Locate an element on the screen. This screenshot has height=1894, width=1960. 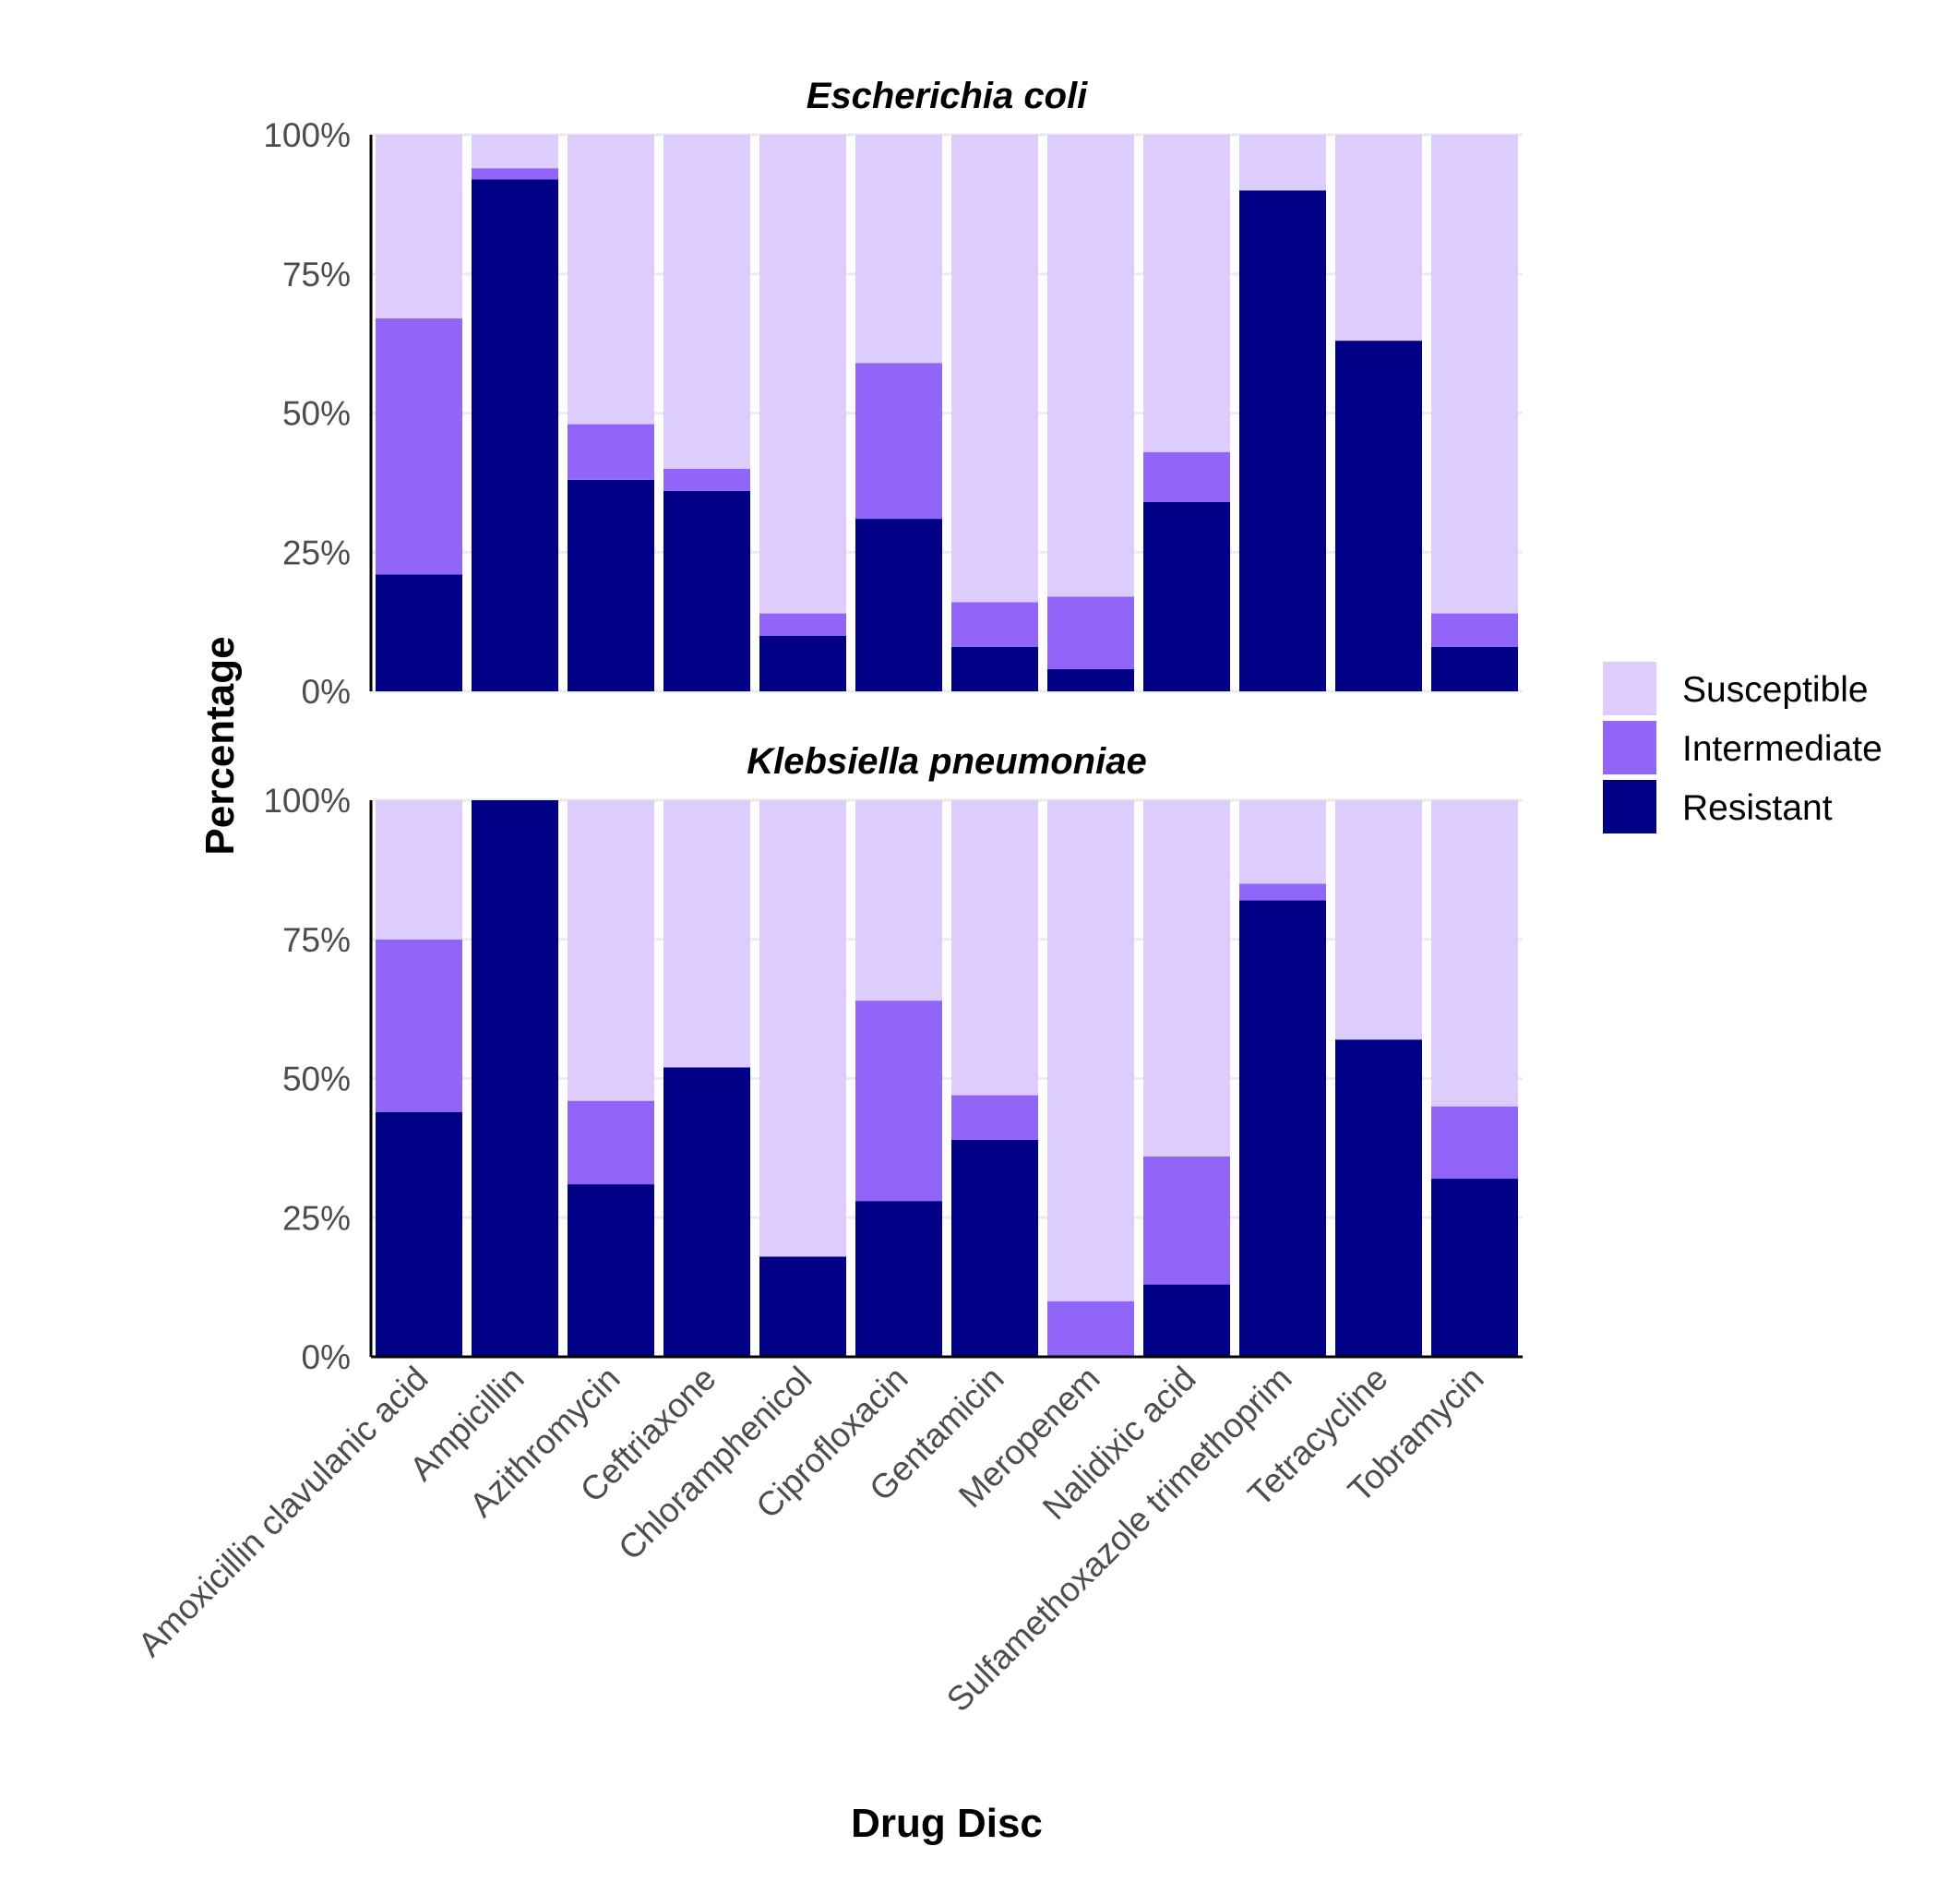
legend: Susceptible Intermediate Resistant is located at coordinates (1742, 747).